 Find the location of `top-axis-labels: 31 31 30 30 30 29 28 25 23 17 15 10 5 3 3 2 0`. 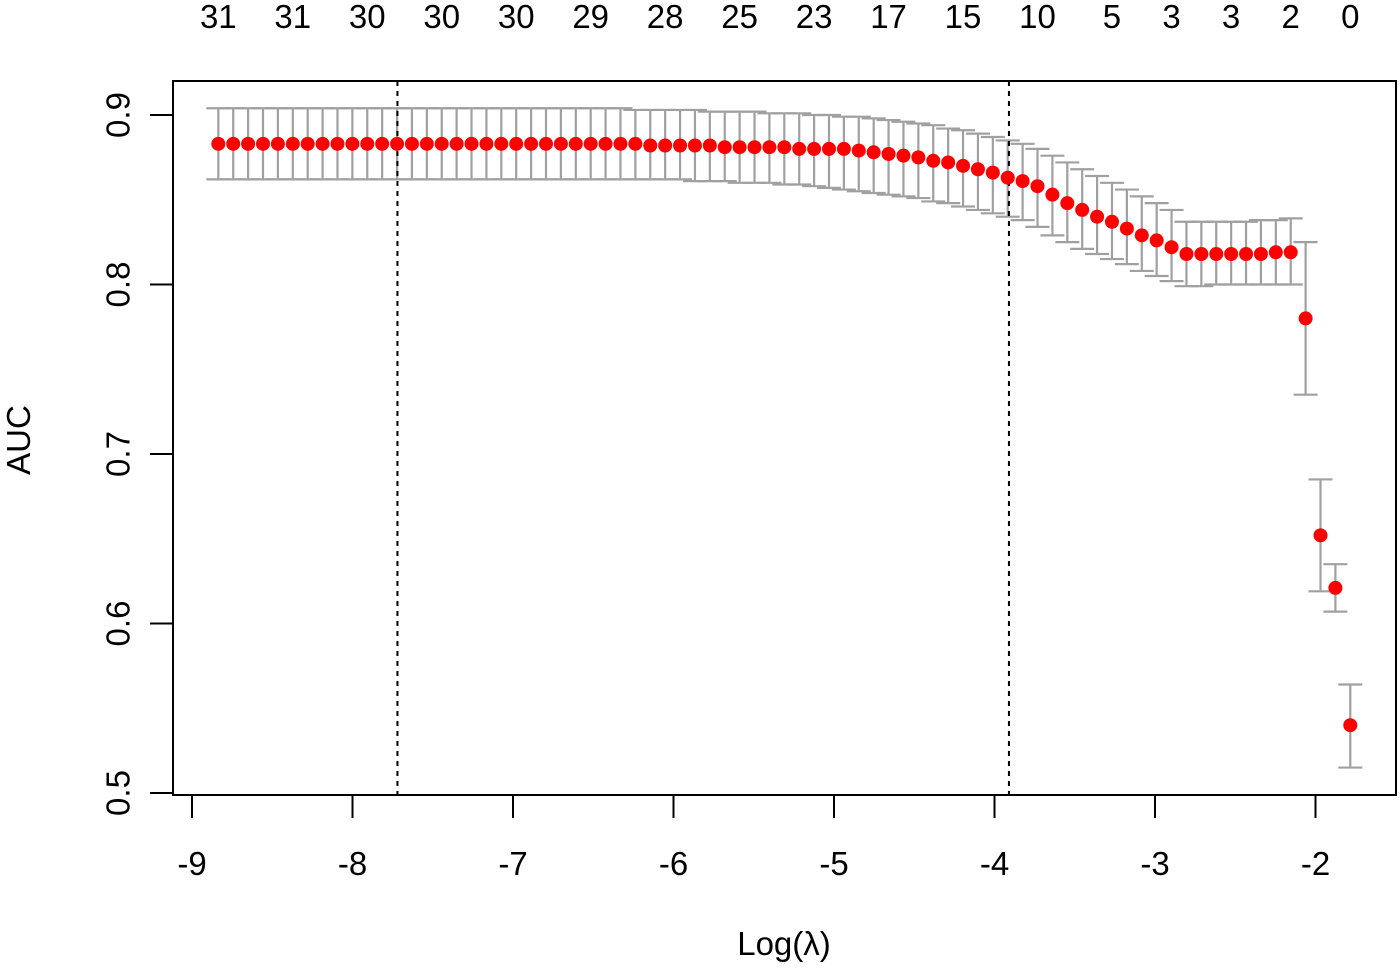

top-axis-labels: 31 31 30 30 30 29 28 25 23 17 15 10 5 3 3 2 0 is located at coordinates (780, 17).